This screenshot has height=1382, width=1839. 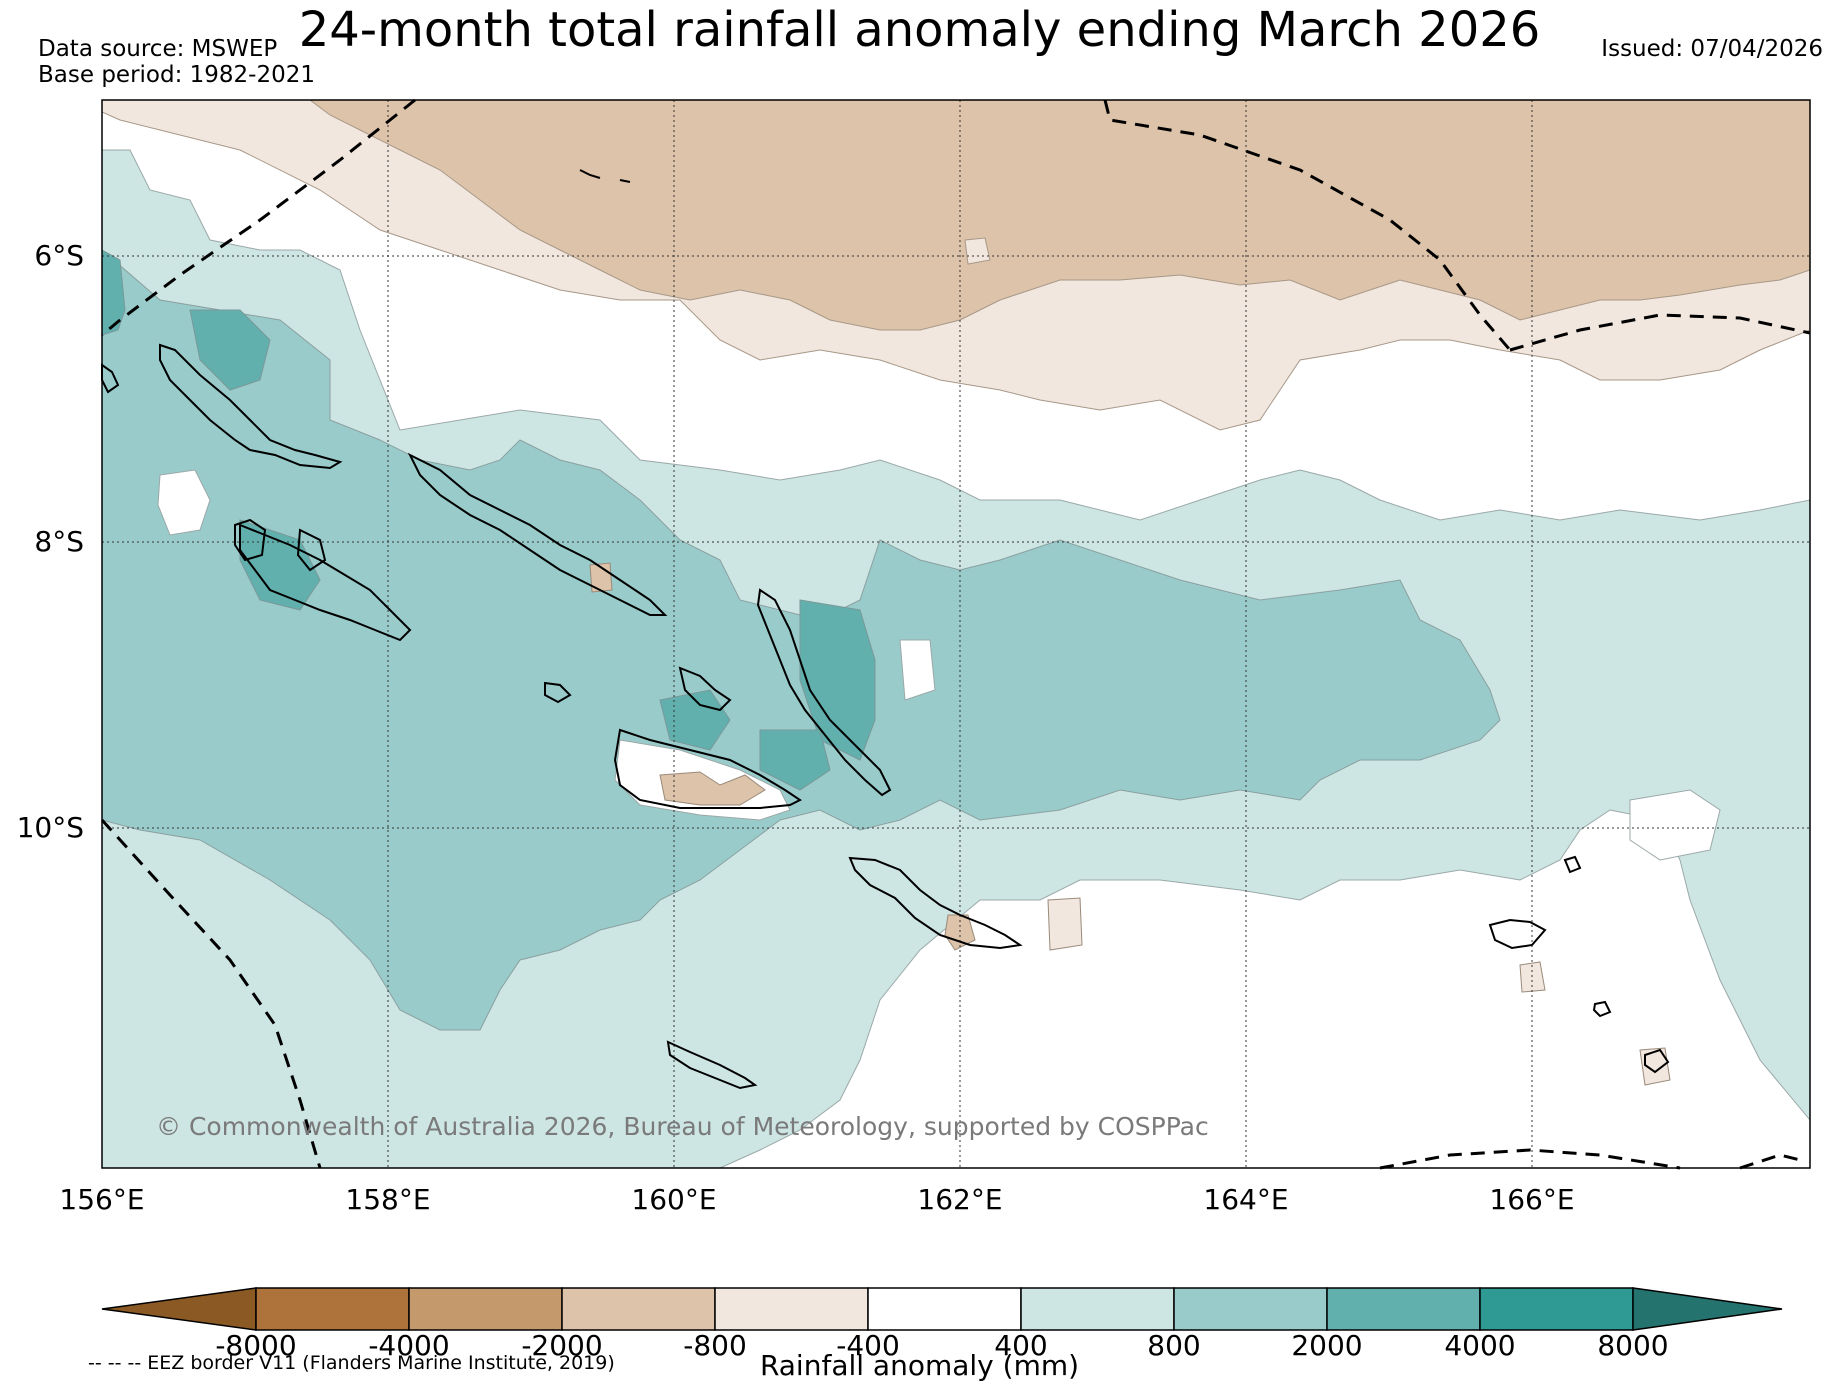 I want to click on issued-date: Issued: 07/04/2026, so click(x=1712, y=49).